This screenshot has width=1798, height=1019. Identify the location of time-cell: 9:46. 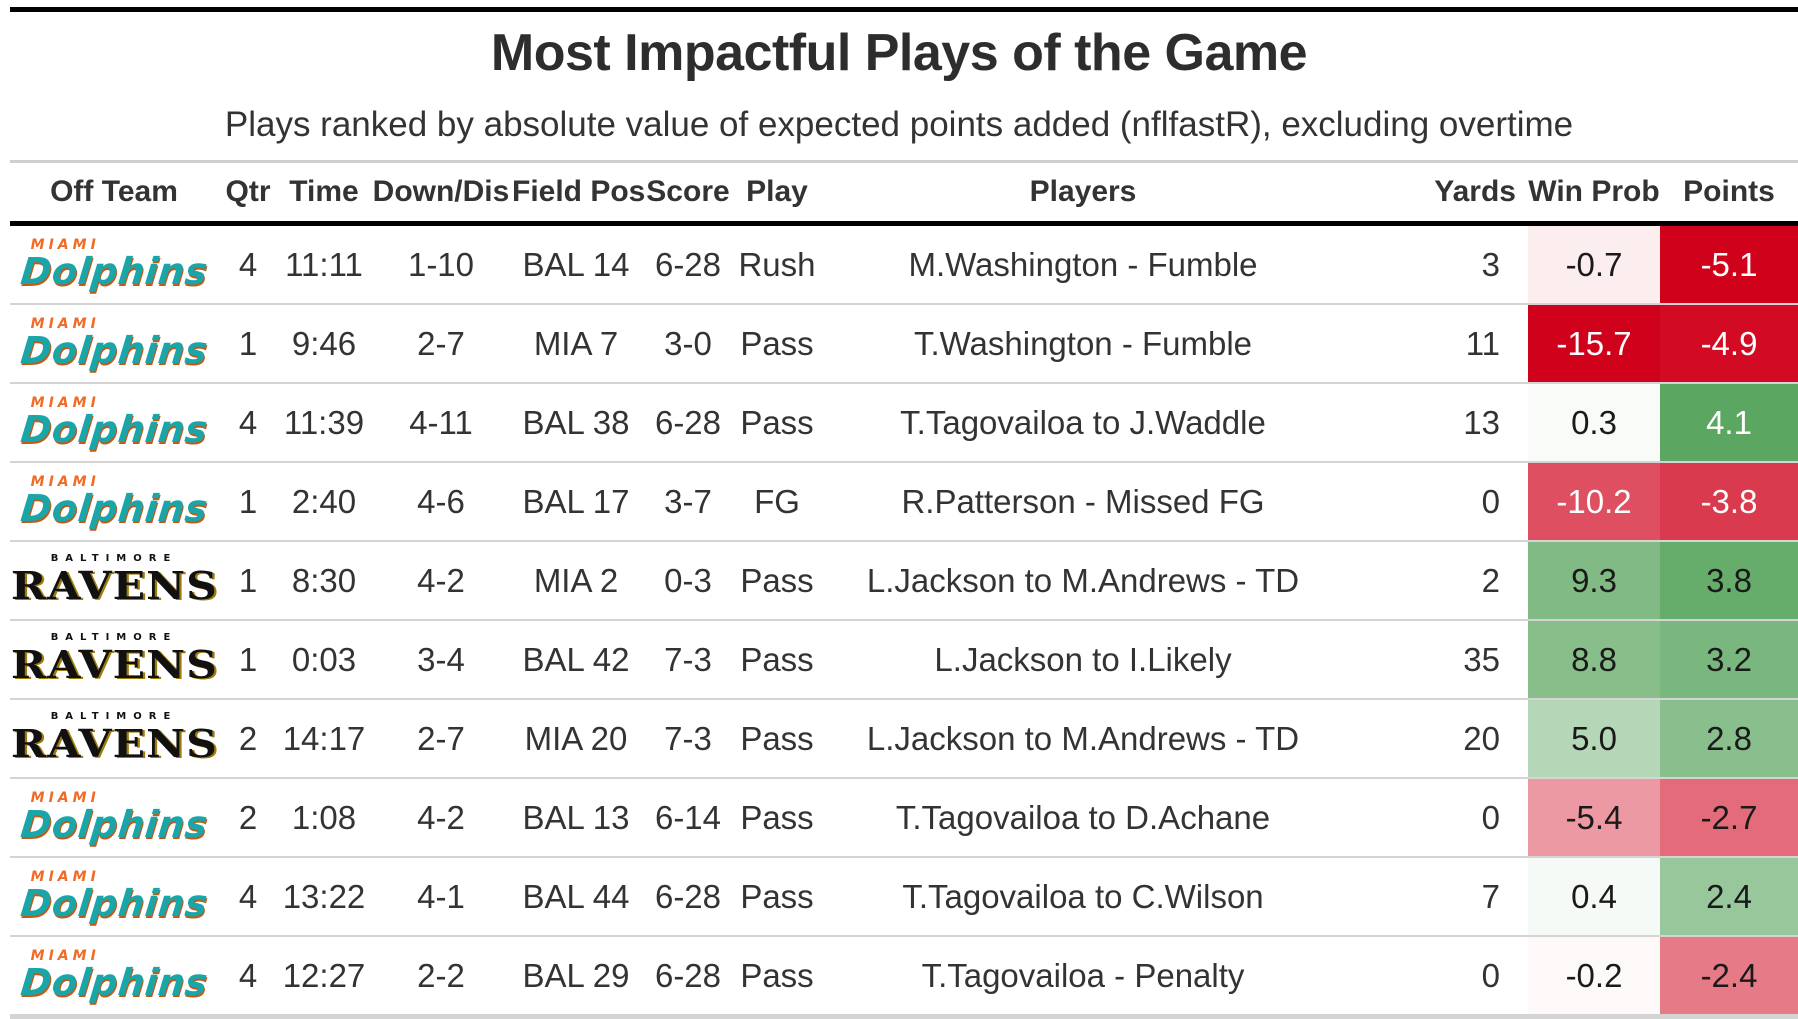
(324, 344).